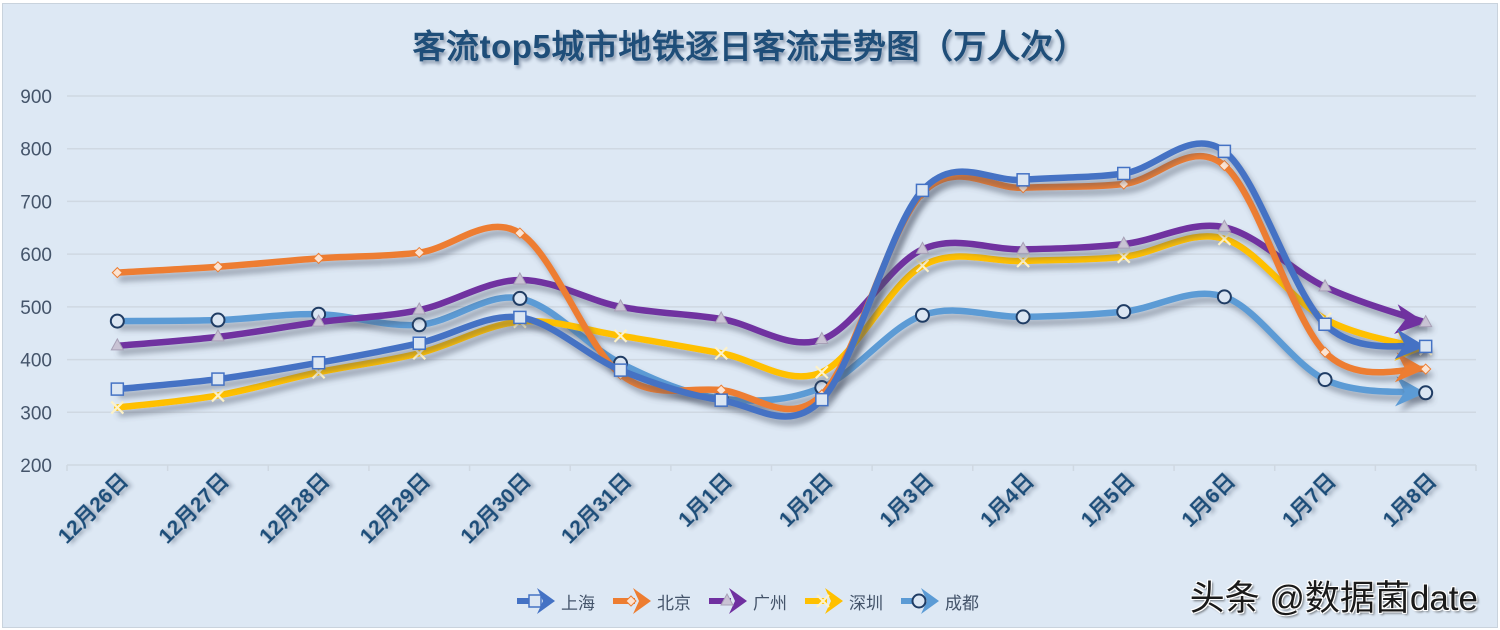  What do you see at coordinates (962, 603) in the screenshot?
I see `legend-label: 成都` at bounding box center [962, 603].